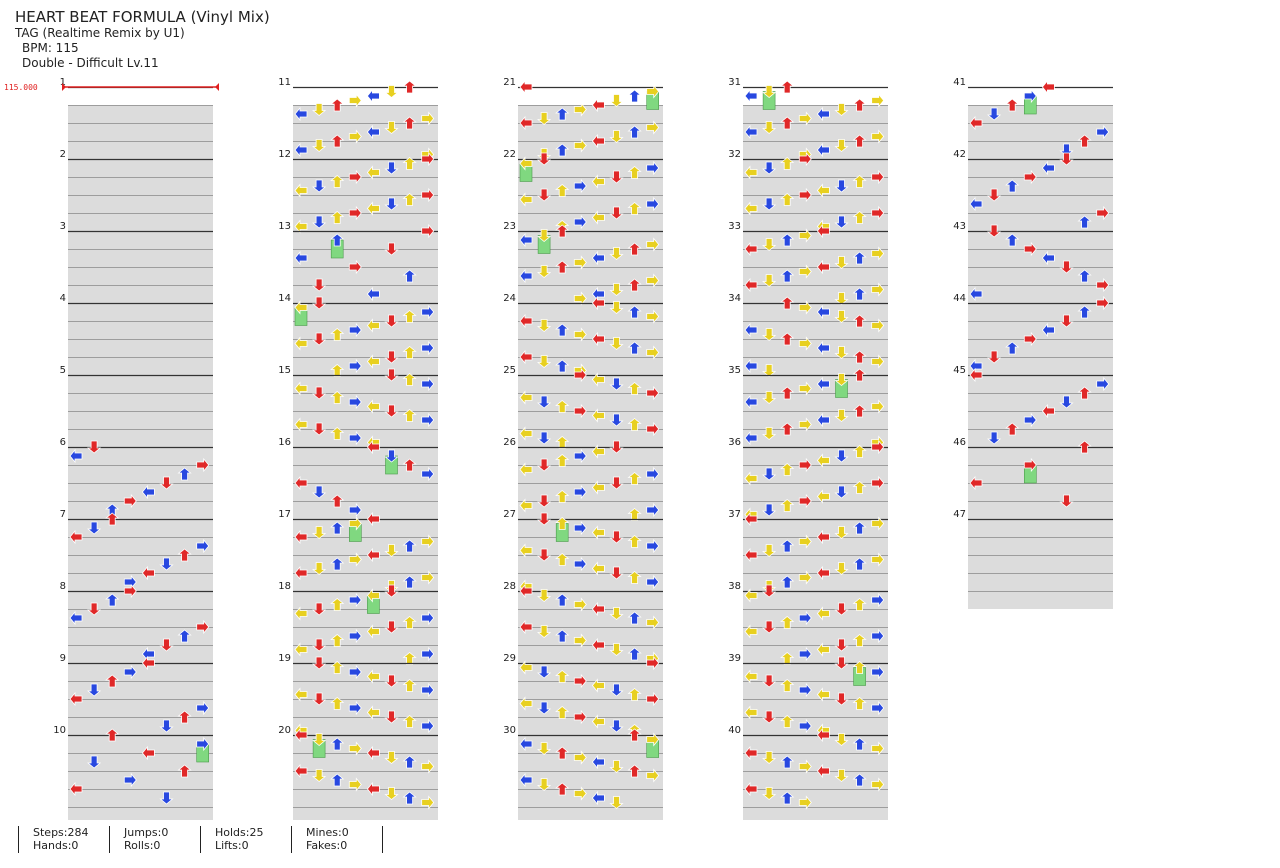  Describe the element at coordinates (284, 154) in the screenshot. I see `measure-number: 12` at that location.